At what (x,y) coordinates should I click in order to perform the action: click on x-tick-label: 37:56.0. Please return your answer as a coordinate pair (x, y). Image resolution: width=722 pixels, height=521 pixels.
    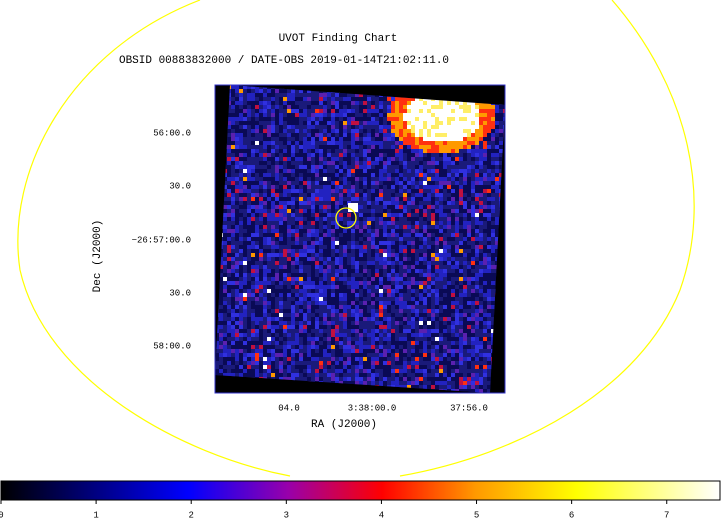
    Looking at the image, I should click on (469, 408).